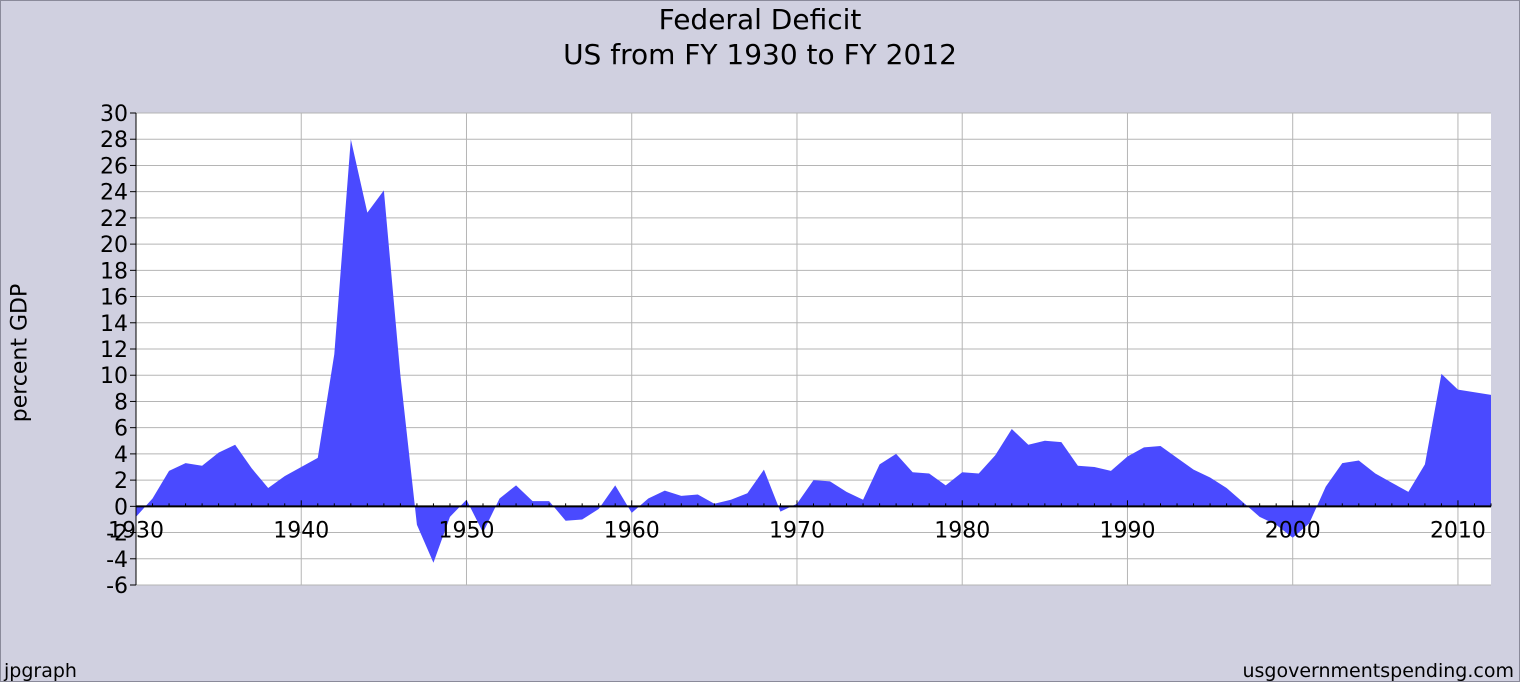 The width and height of the screenshot is (1520, 682). Describe the element at coordinates (1458, 530) in the screenshot. I see `x-tick-label: 2010` at that location.